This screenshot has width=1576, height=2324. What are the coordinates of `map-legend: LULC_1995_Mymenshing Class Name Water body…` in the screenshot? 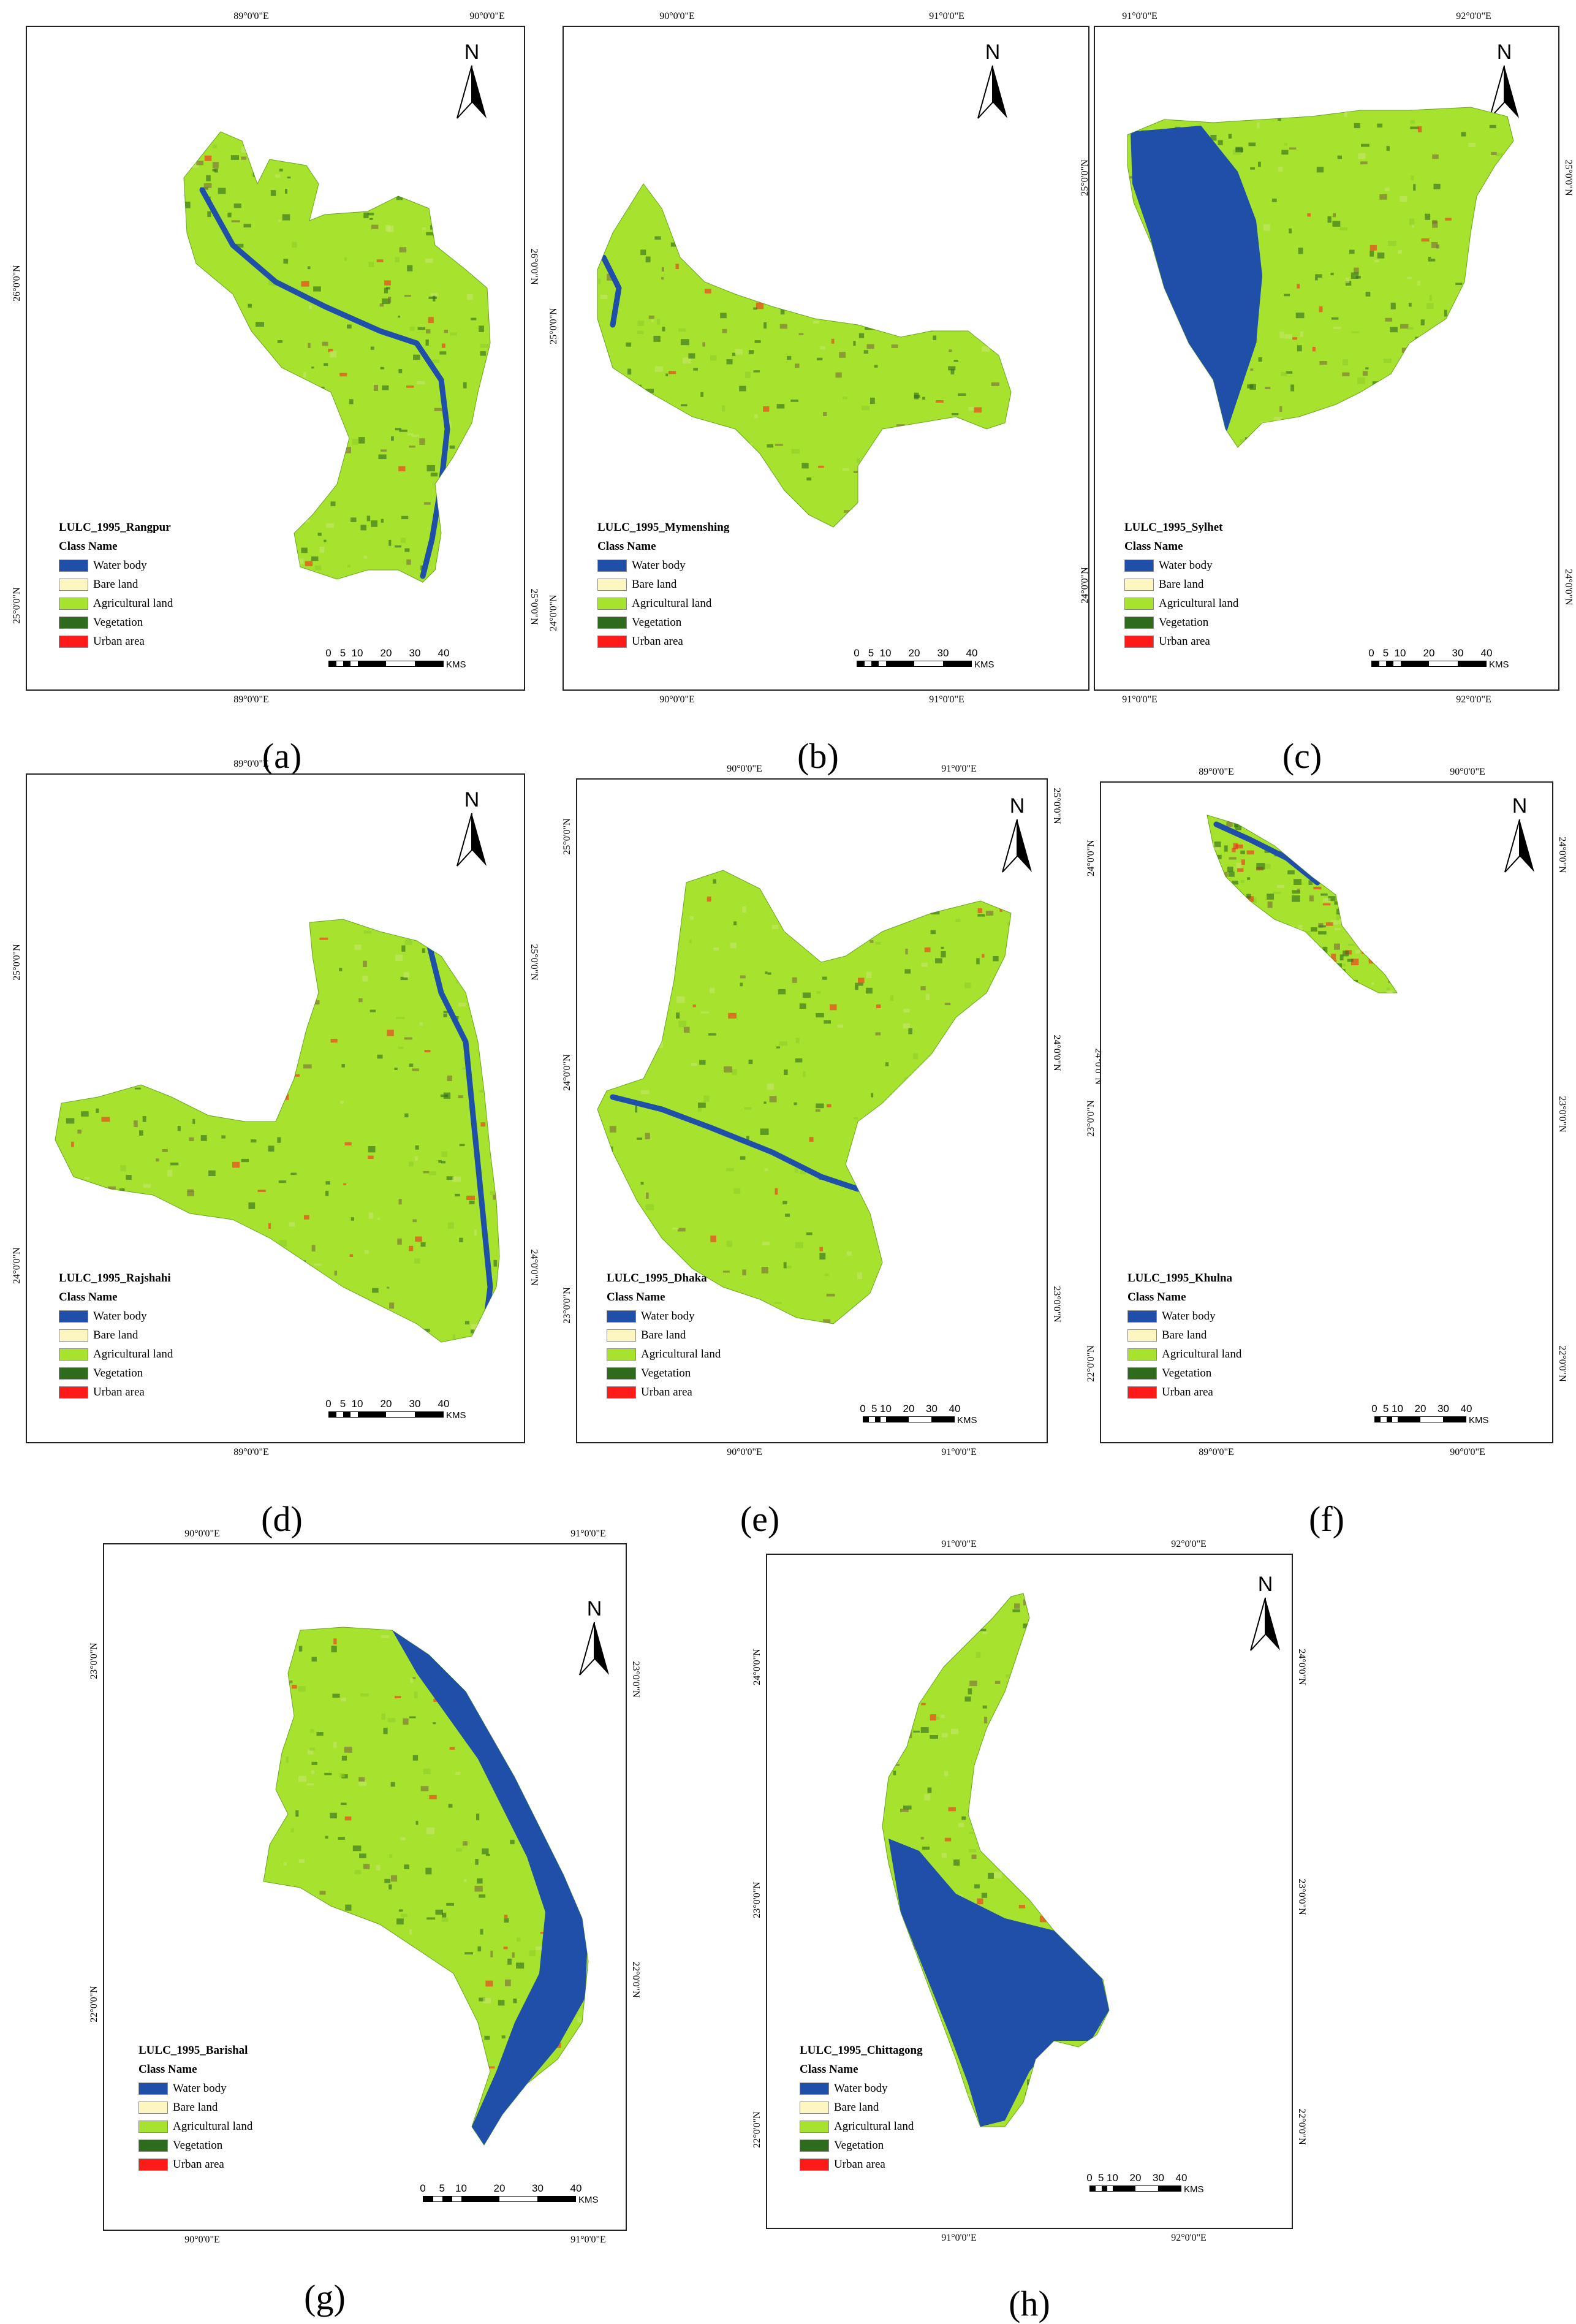 It's located at (663, 584).